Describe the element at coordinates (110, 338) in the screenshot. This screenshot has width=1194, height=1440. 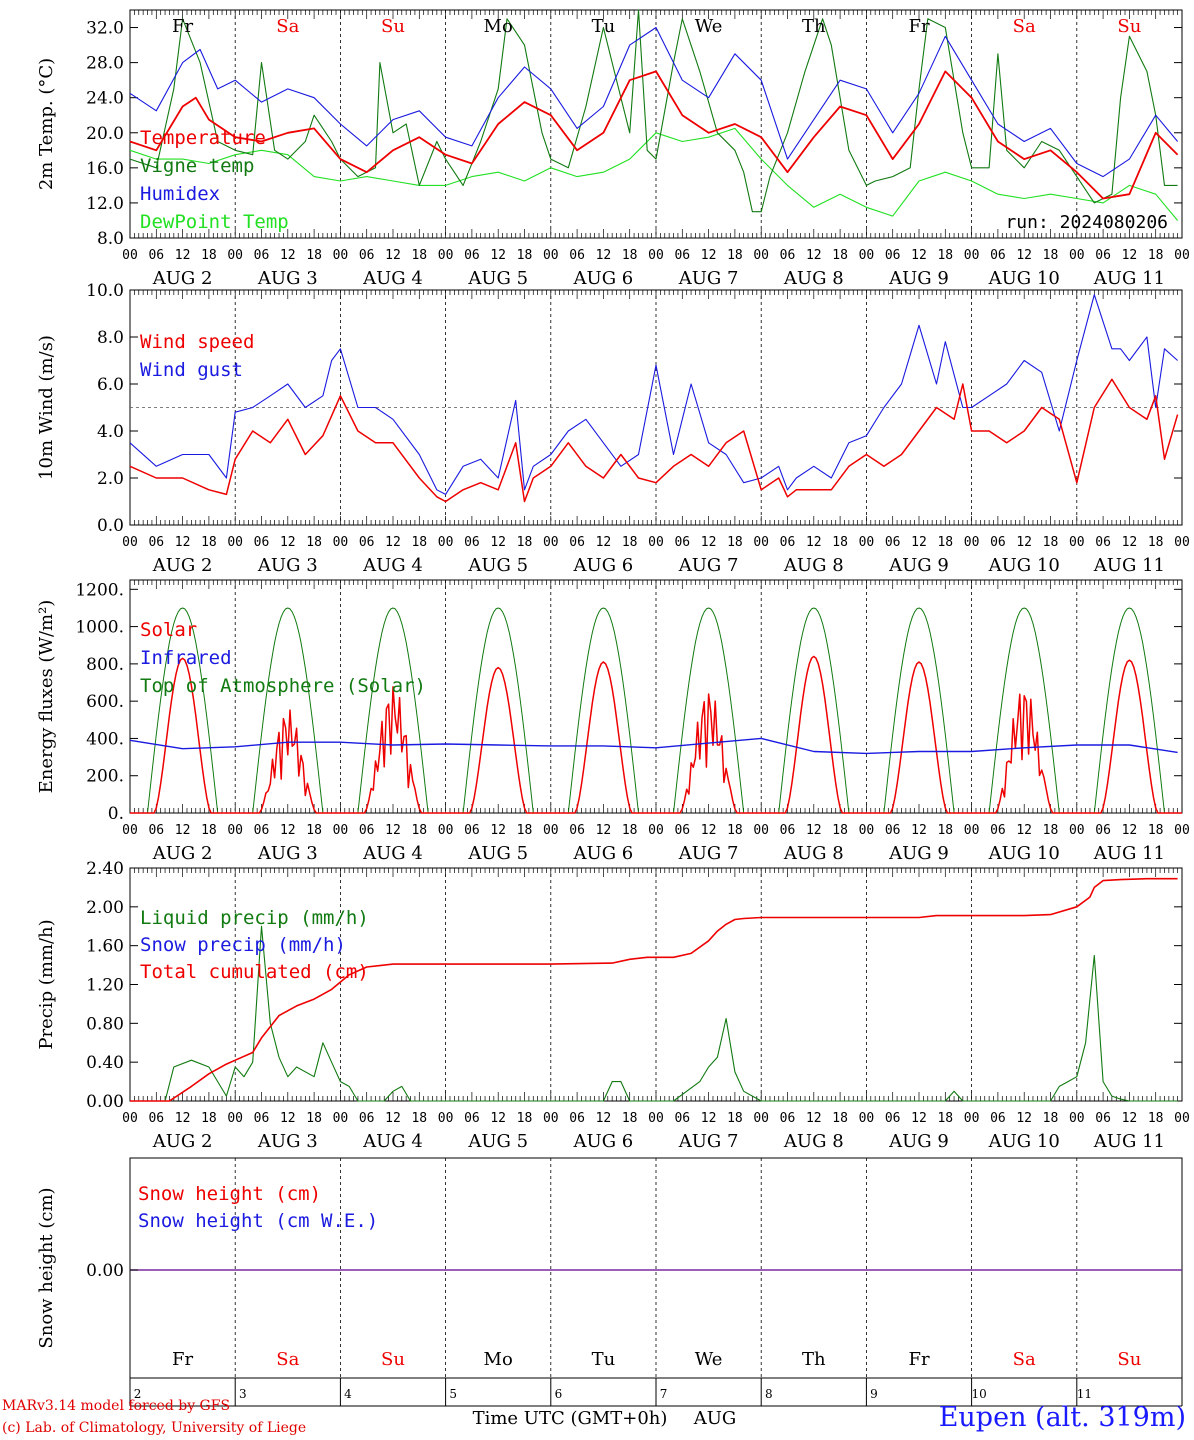
I see `y-tick-label: 8.0` at that location.